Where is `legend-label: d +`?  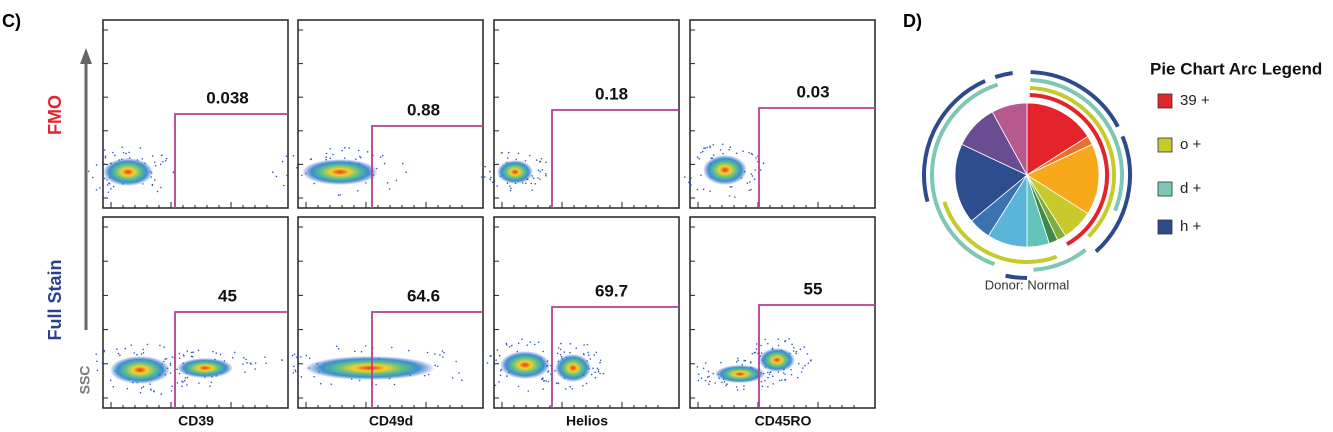
legend-label: d + is located at coordinates (1191, 188).